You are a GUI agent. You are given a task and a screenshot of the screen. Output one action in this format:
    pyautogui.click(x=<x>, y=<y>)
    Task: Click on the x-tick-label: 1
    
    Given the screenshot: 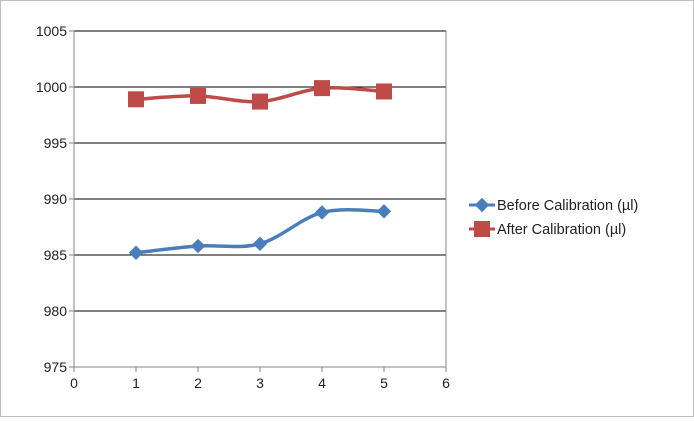 What is the action you would take?
    pyautogui.click(x=136, y=383)
    